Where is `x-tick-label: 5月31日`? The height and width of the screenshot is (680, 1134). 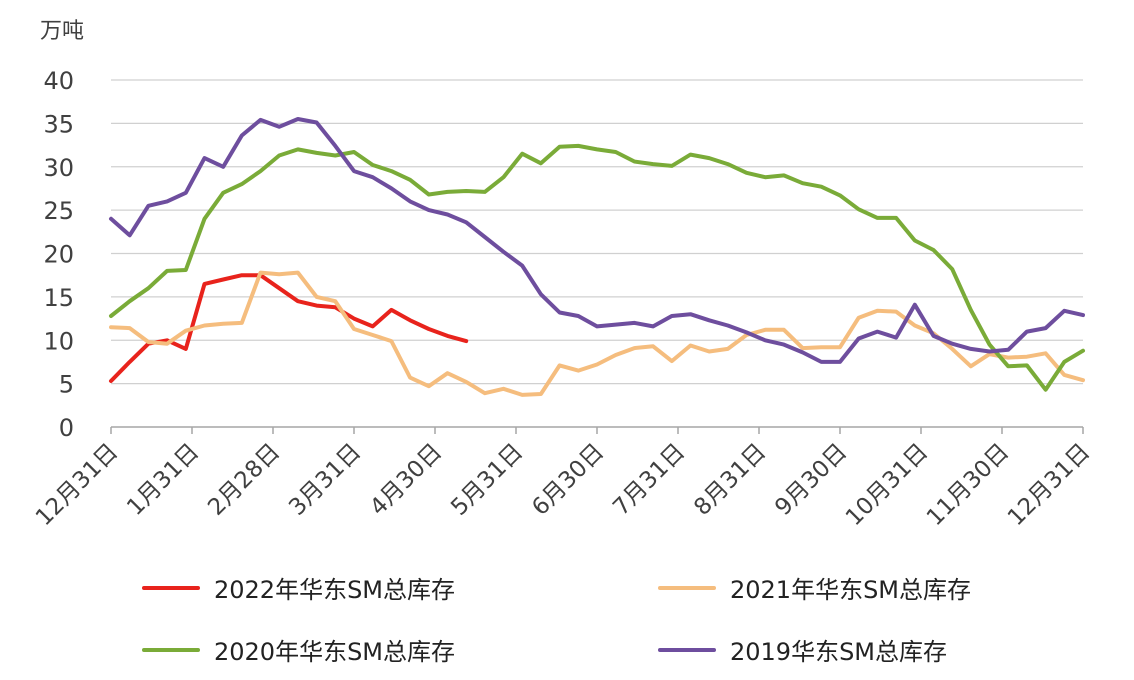
x-tick-label: 5月31日 is located at coordinates (487, 480).